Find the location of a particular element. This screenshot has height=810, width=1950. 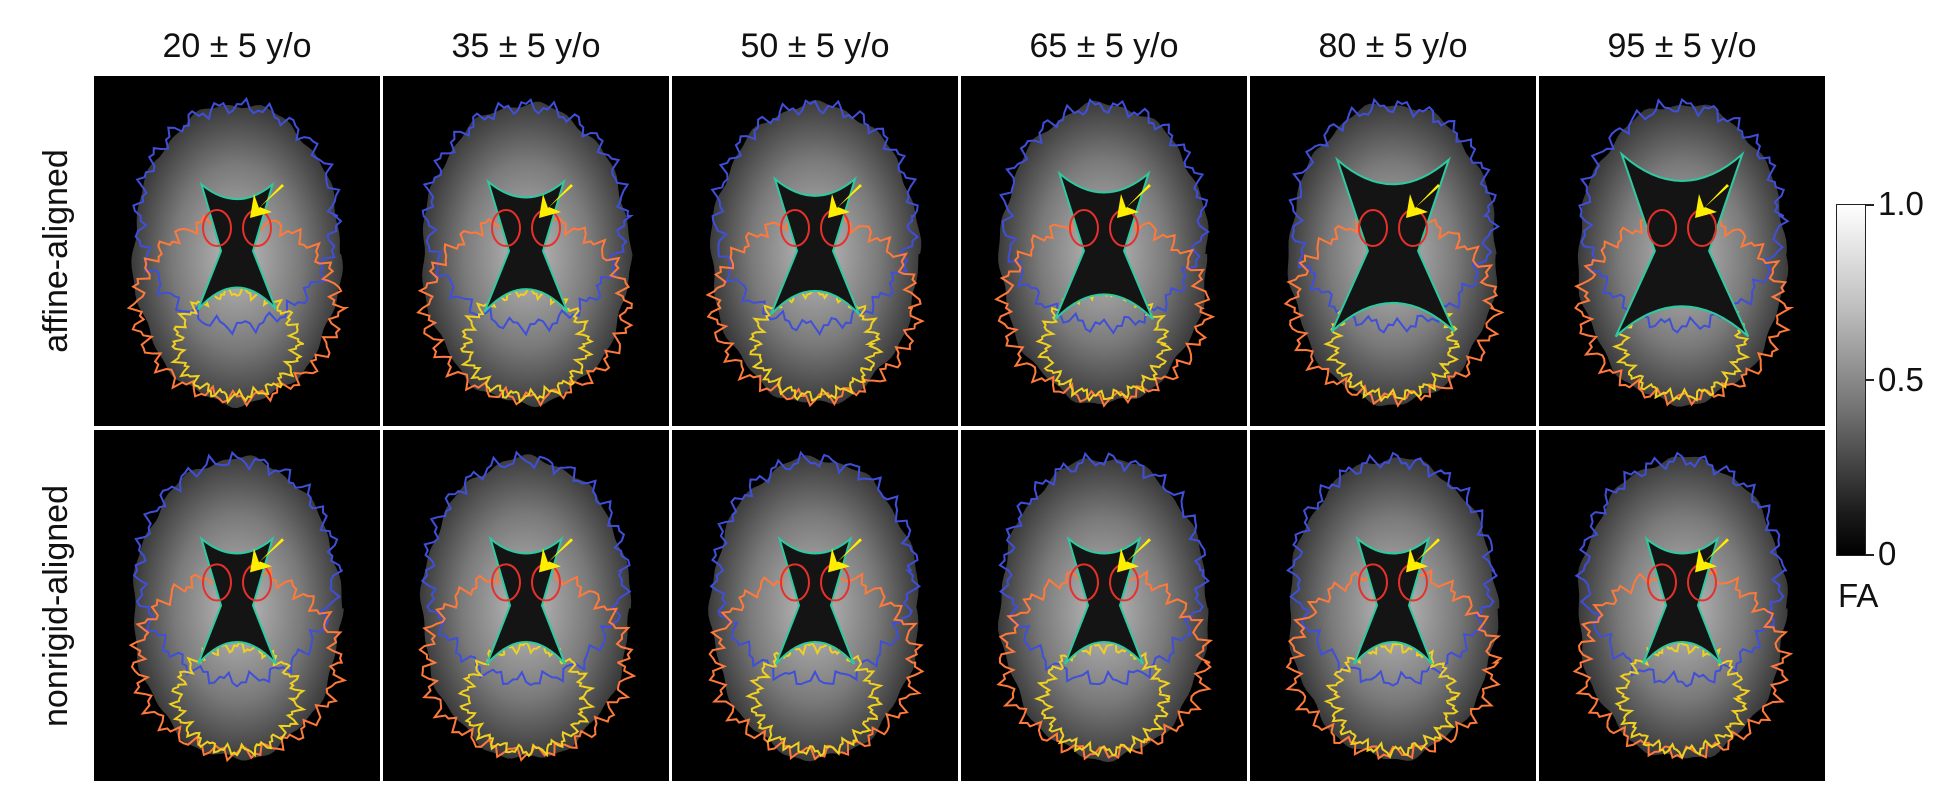

column-header-age-80: 80 ± 5 y/o is located at coordinates (1393, 46).